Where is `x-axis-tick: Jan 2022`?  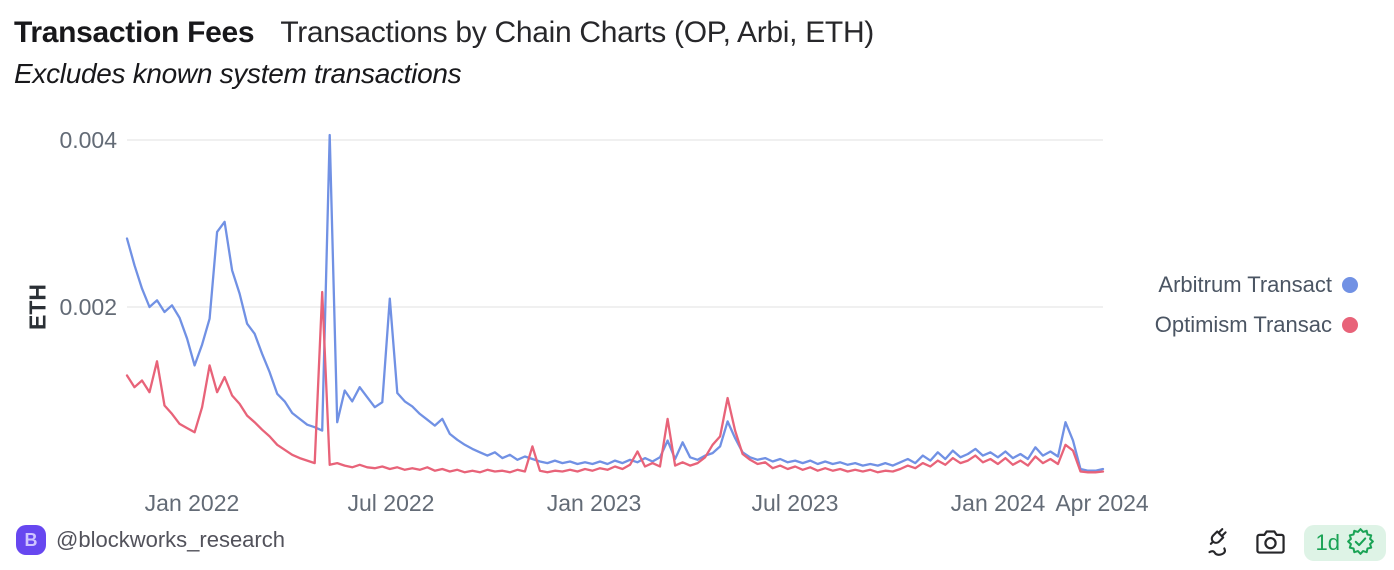 x-axis-tick: Jan 2022 is located at coordinates (192, 503).